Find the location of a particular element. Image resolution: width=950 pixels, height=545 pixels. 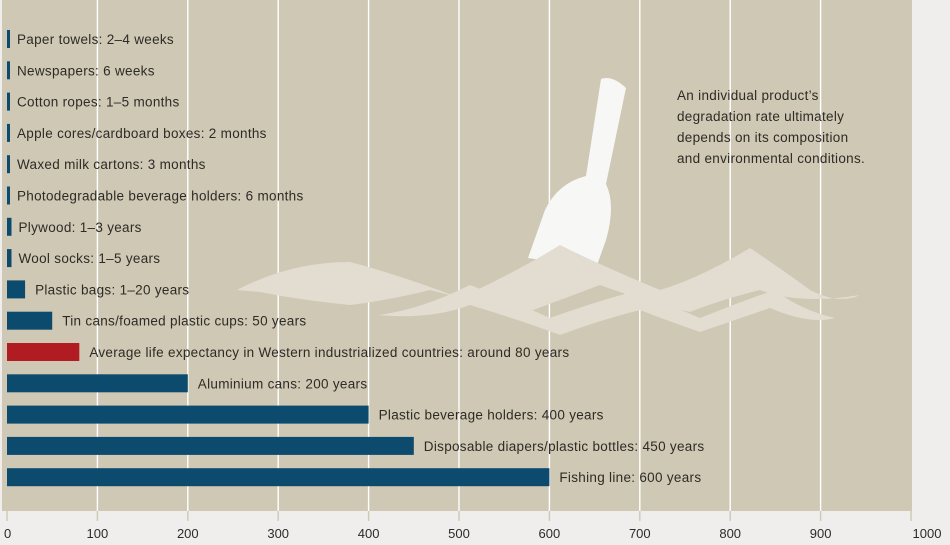

bar-label: Aluminium cans: 200 years is located at coordinates (283, 383).